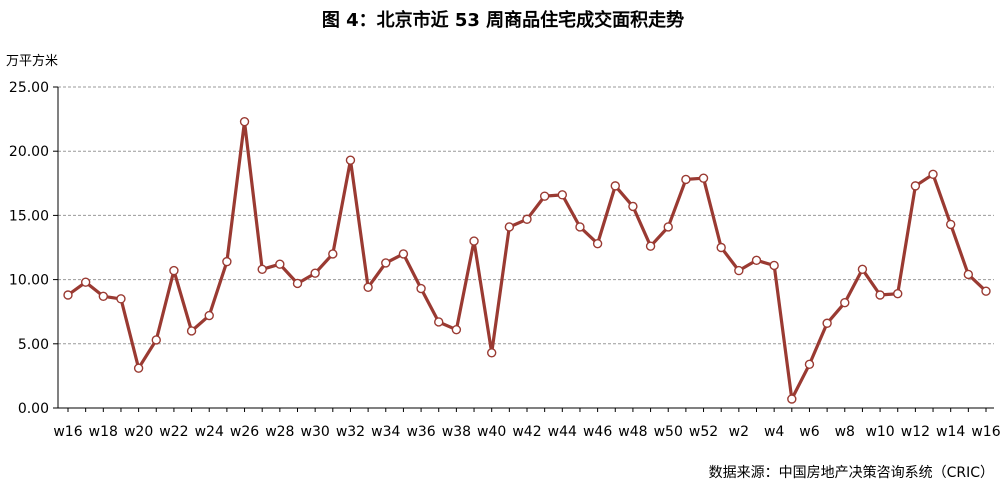 The width and height of the screenshot is (1006, 491). What do you see at coordinates (668, 432) in the screenshot?
I see `x-tick-label: w50` at bounding box center [668, 432].